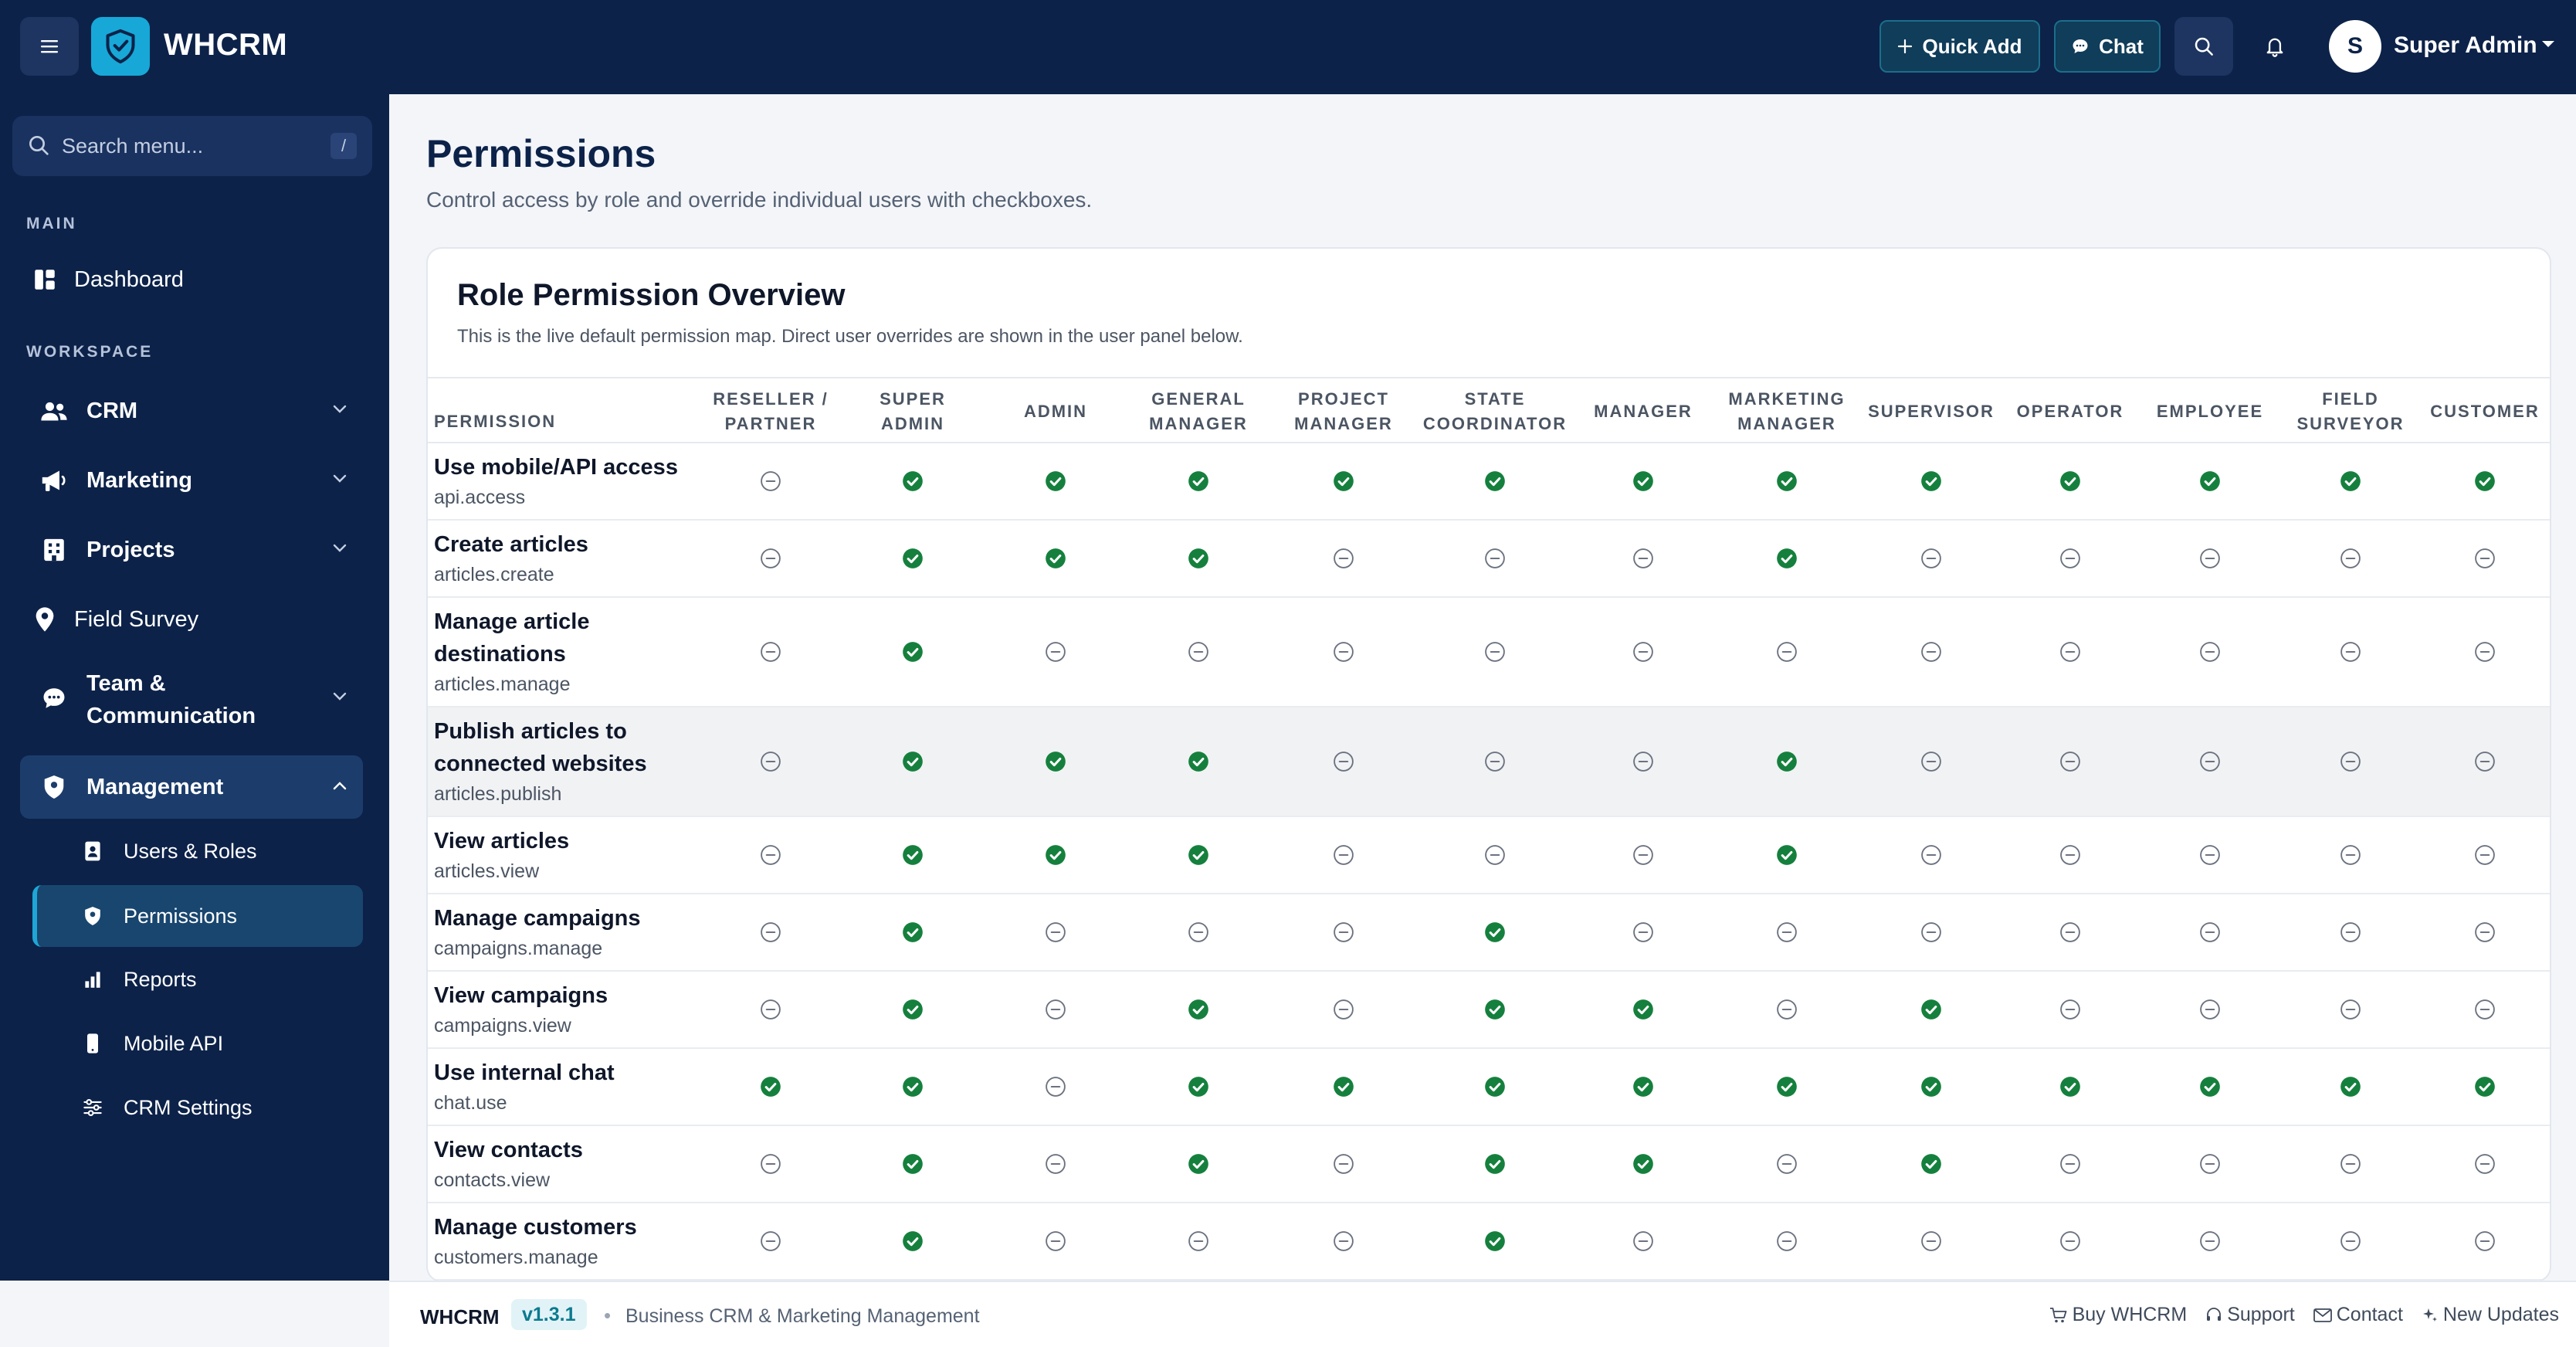 The width and height of the screenshot is (2576, 1347). What do you see at coordinates (174, 1043) in the screenshot?
I see `sidebar-item-label: Mobile API` at bounding box center [174, 1043].